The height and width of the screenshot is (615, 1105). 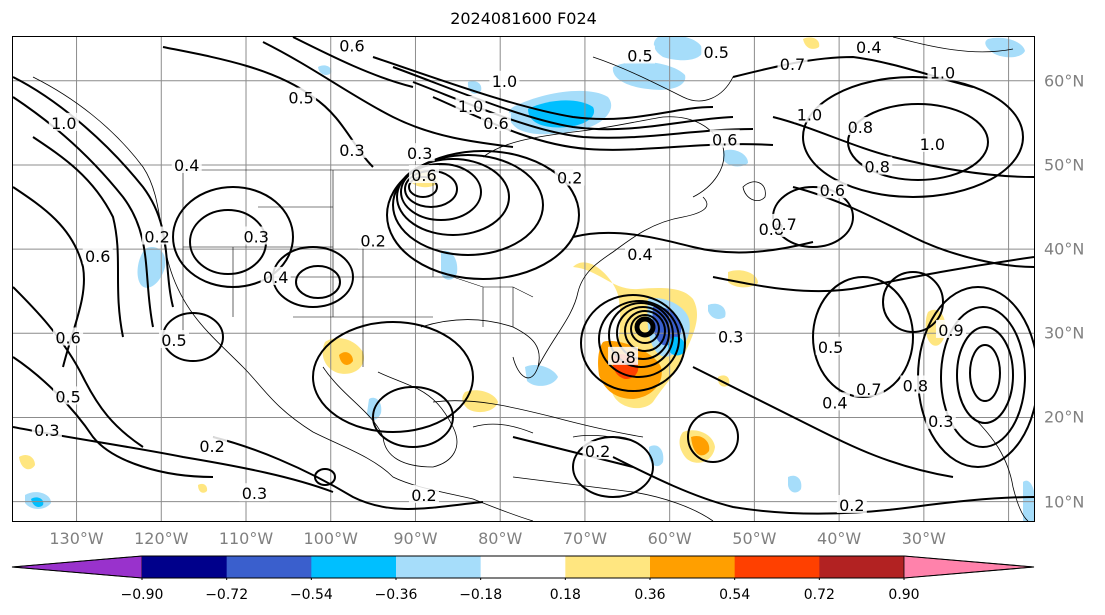 I want to click on contour-label-text: 0.2, so click(x=156, y=236).